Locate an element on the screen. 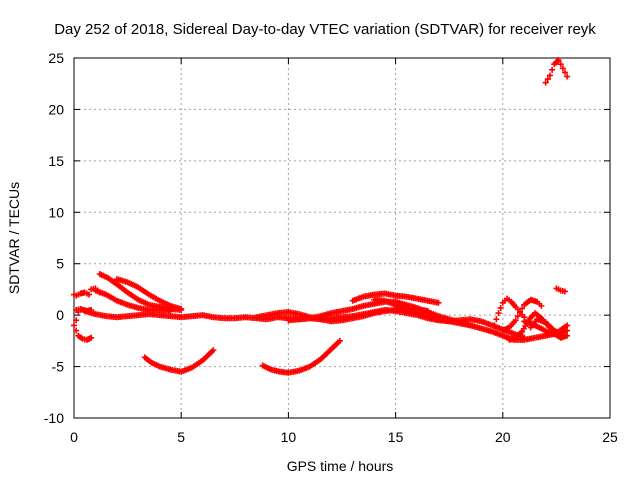  y-axis-label: SDTVAR / TECUs is located at coordinates (14, 238).